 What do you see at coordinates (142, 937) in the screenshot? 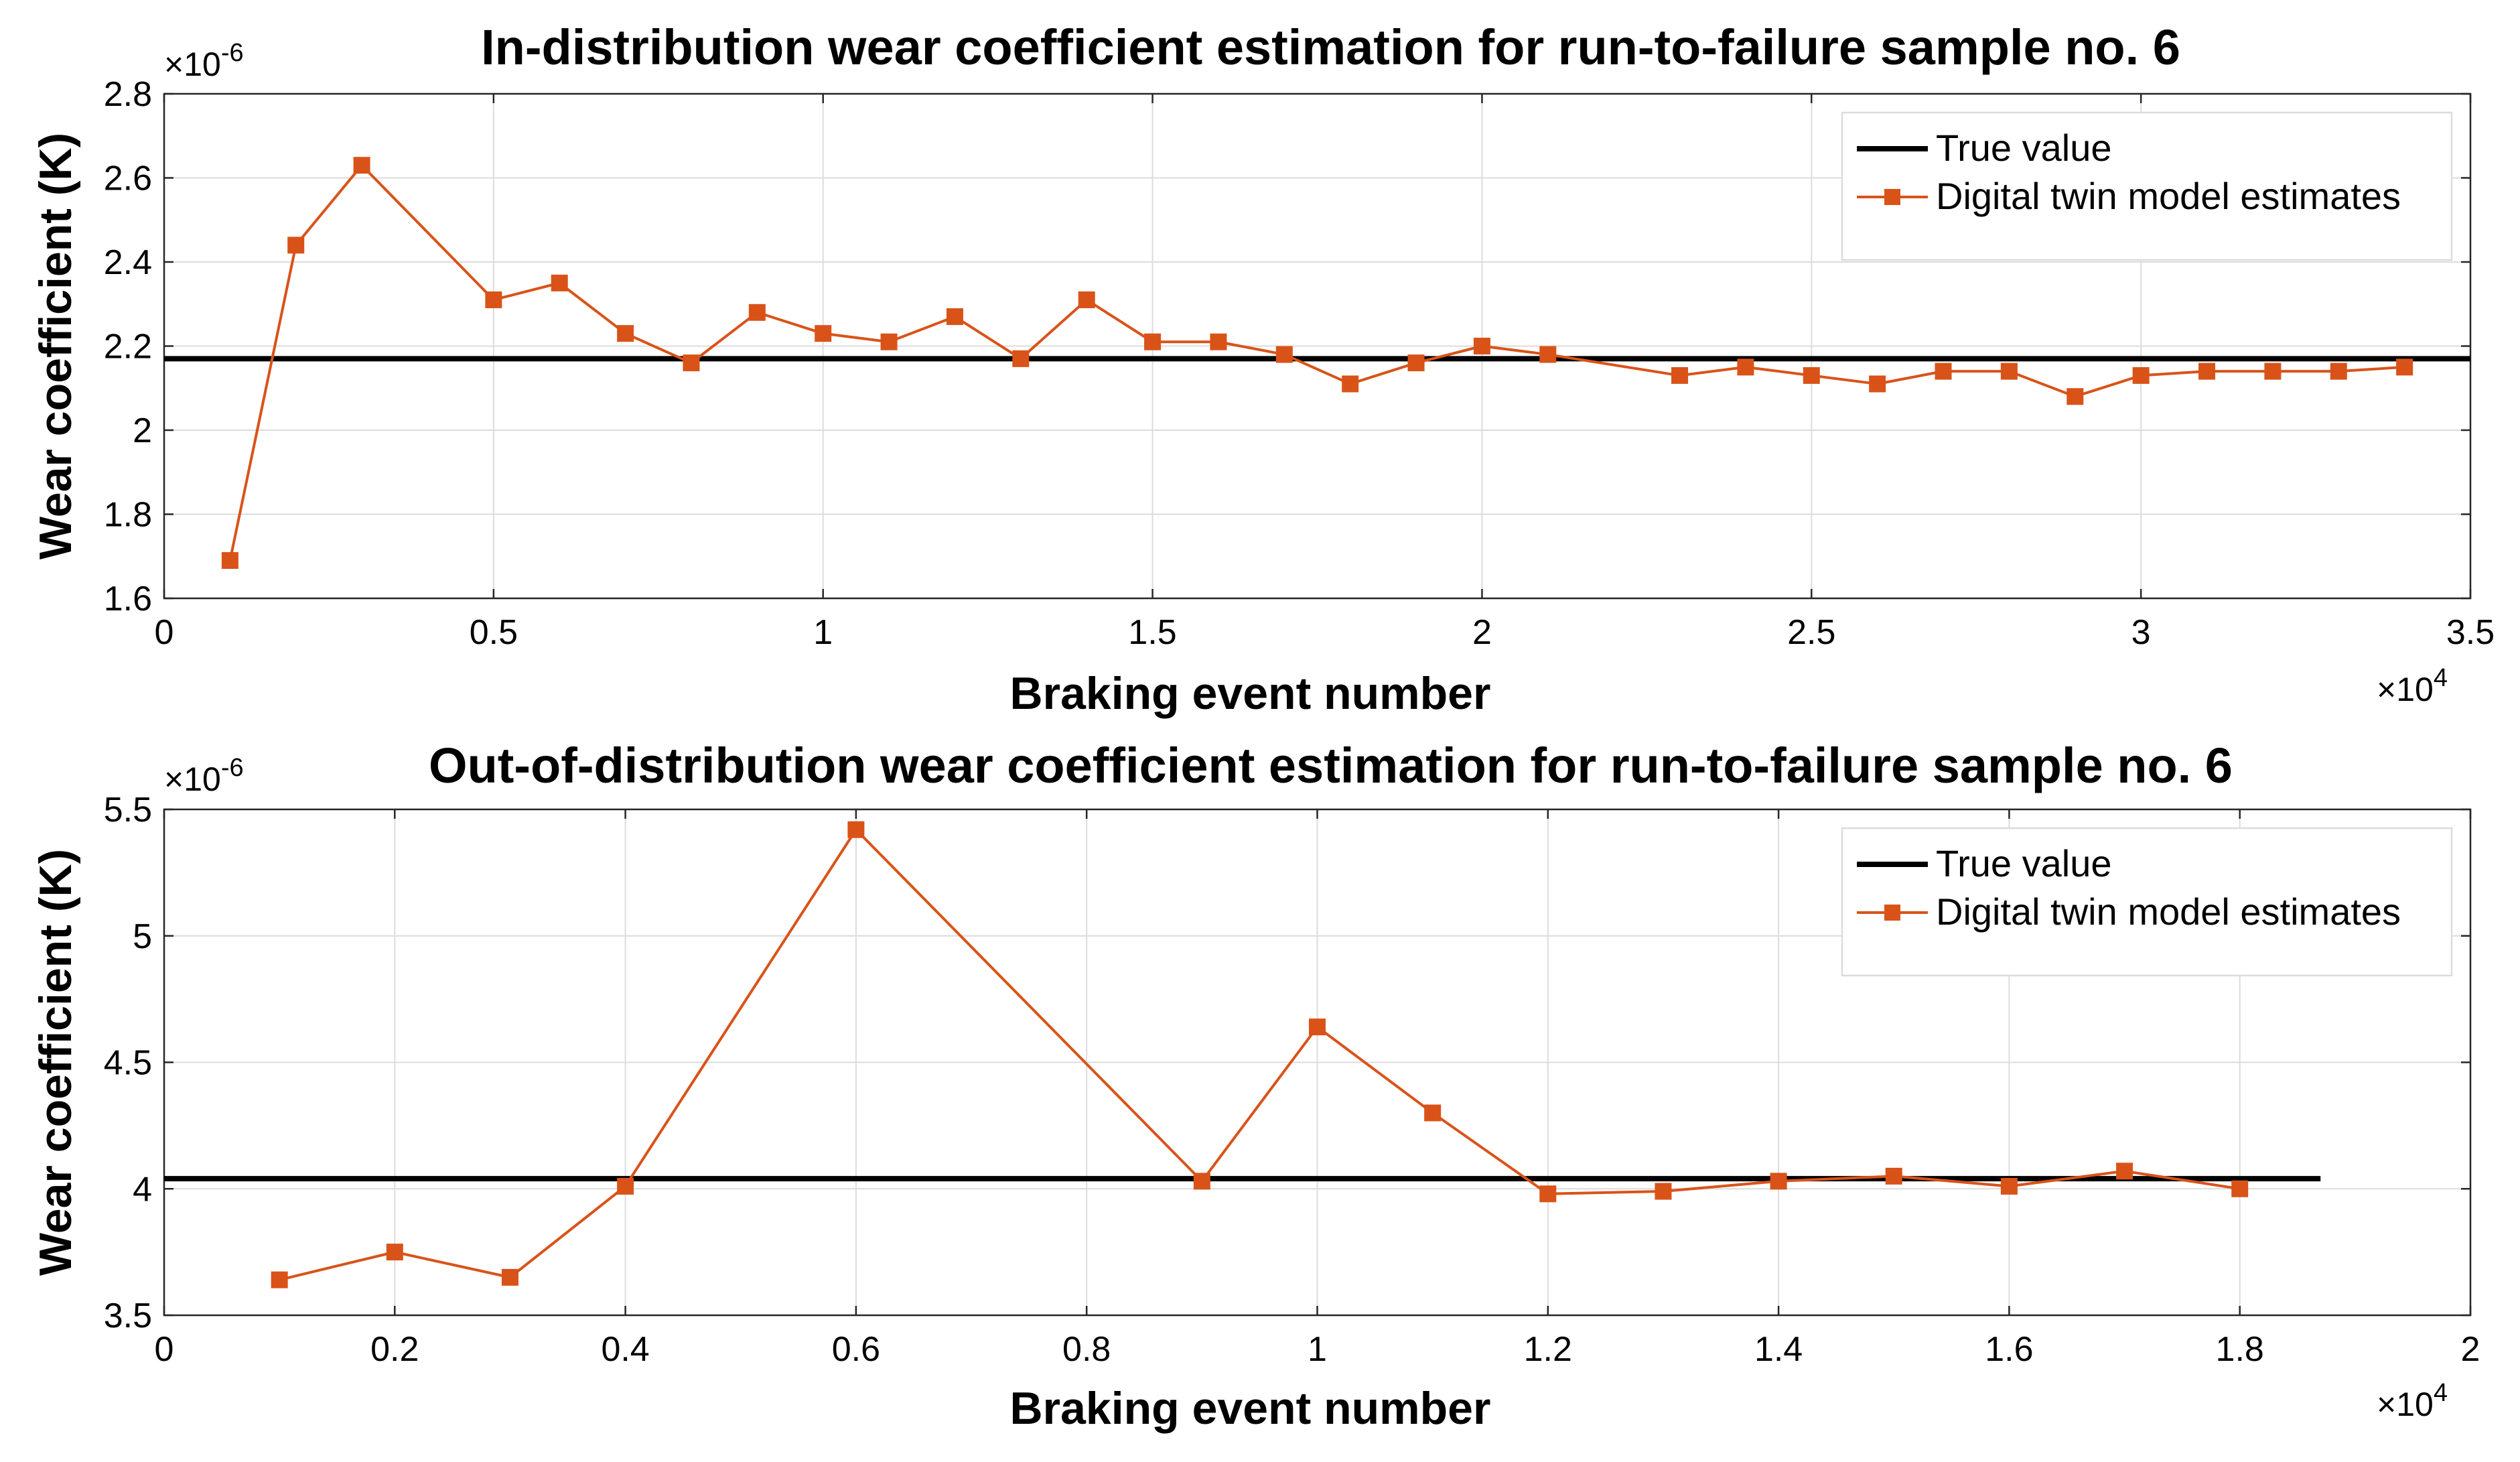
I see `y-tick-label: 5` at bounding box center [142, 937].